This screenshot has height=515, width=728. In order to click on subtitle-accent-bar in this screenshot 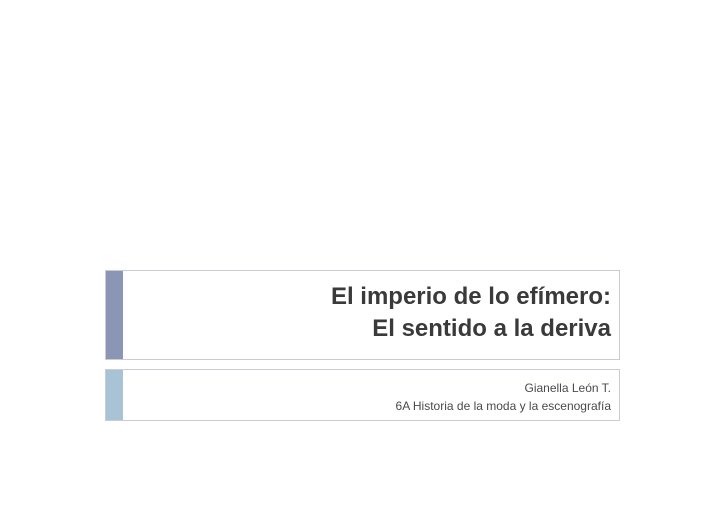, I will do `click(114, 395)`.